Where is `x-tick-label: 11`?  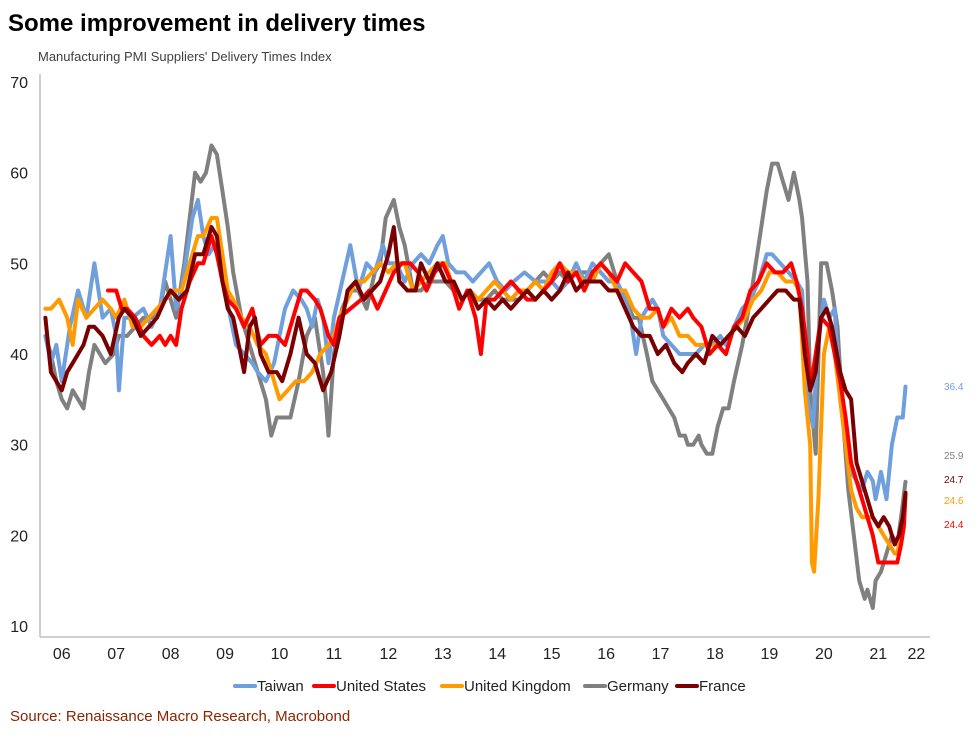 x-tick-label: 11 is located at coordinates (334, 654).